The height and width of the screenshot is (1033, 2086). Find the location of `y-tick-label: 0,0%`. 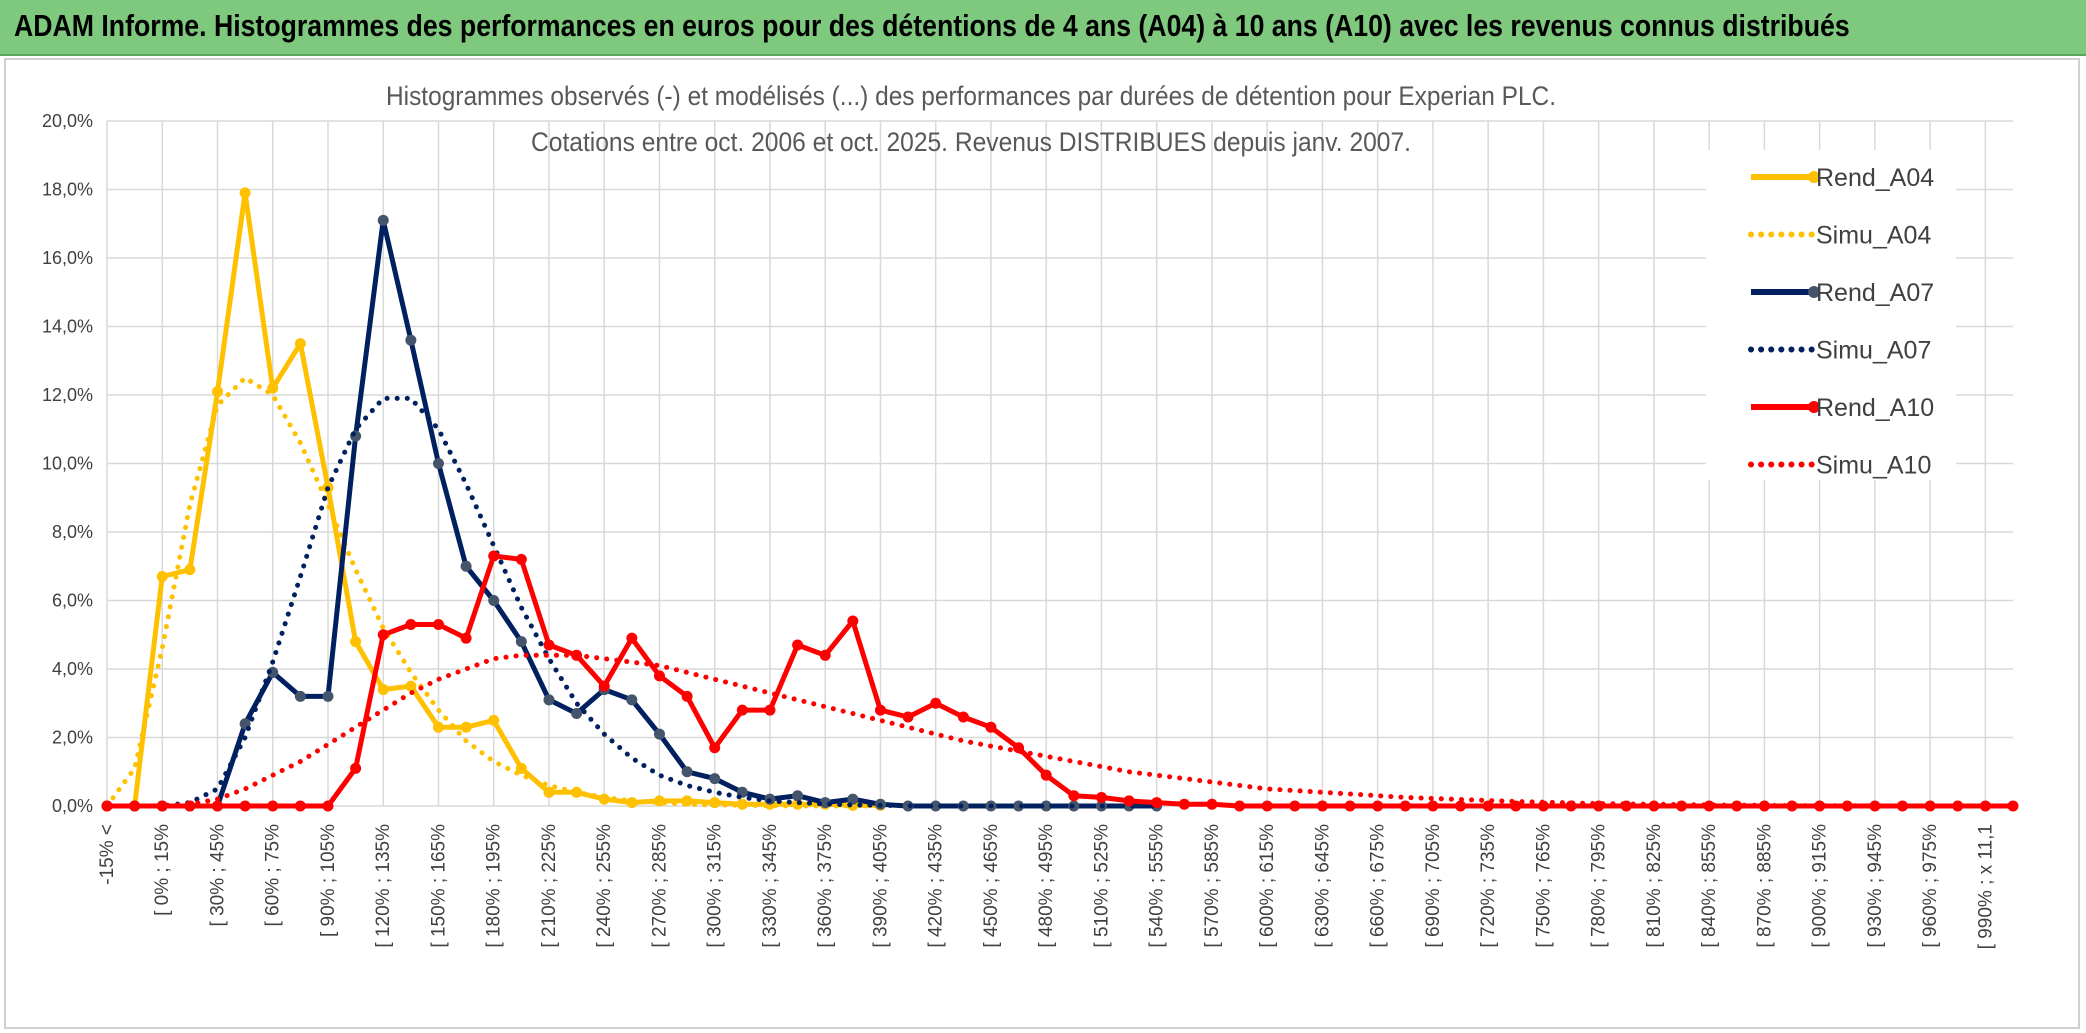

y-tick-label: 0,0% is located at coordinates (72, 806).